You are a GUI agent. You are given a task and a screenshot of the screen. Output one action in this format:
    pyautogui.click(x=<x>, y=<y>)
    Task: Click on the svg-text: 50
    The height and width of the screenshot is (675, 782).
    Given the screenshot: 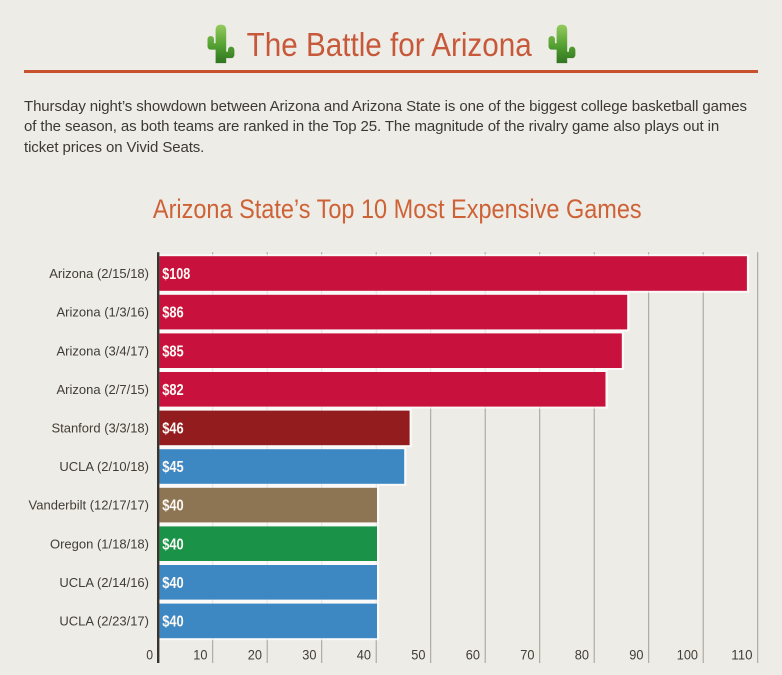 What is the action you would take?
    pyautogui.click(x=418, y=655)
    